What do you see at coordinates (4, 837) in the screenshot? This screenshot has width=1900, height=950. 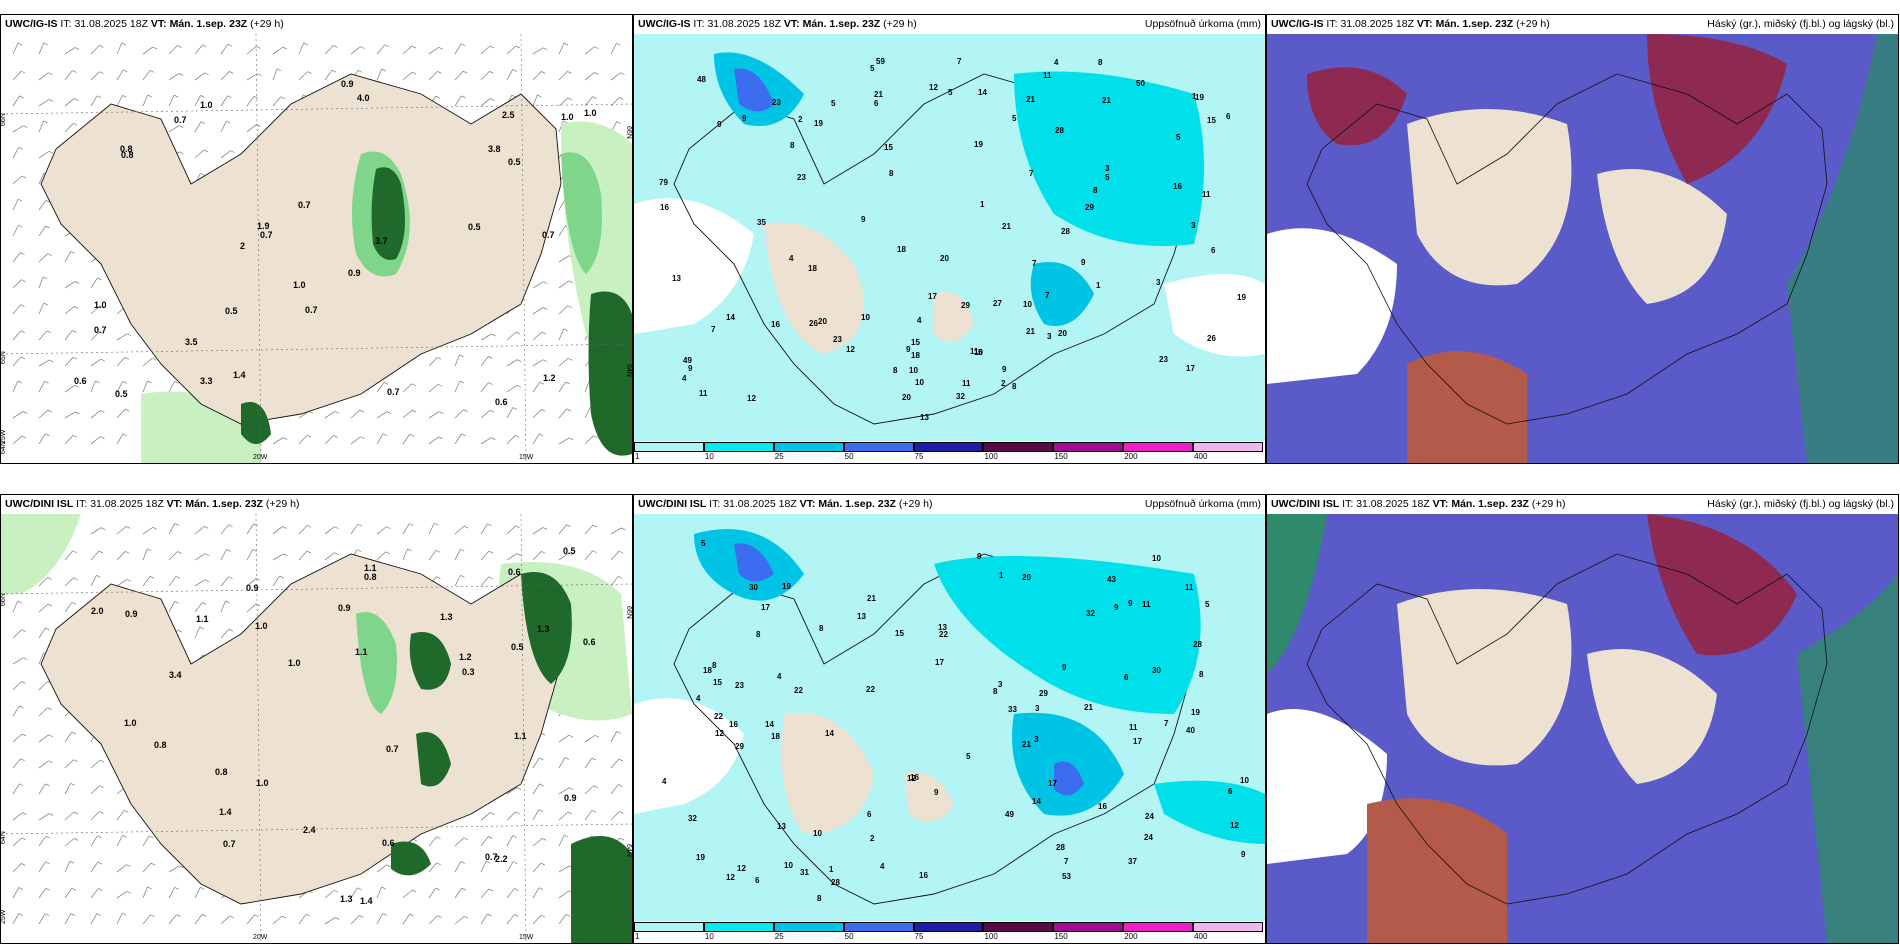 I see `grid-label: 64N` at bounding box center [4, 837].